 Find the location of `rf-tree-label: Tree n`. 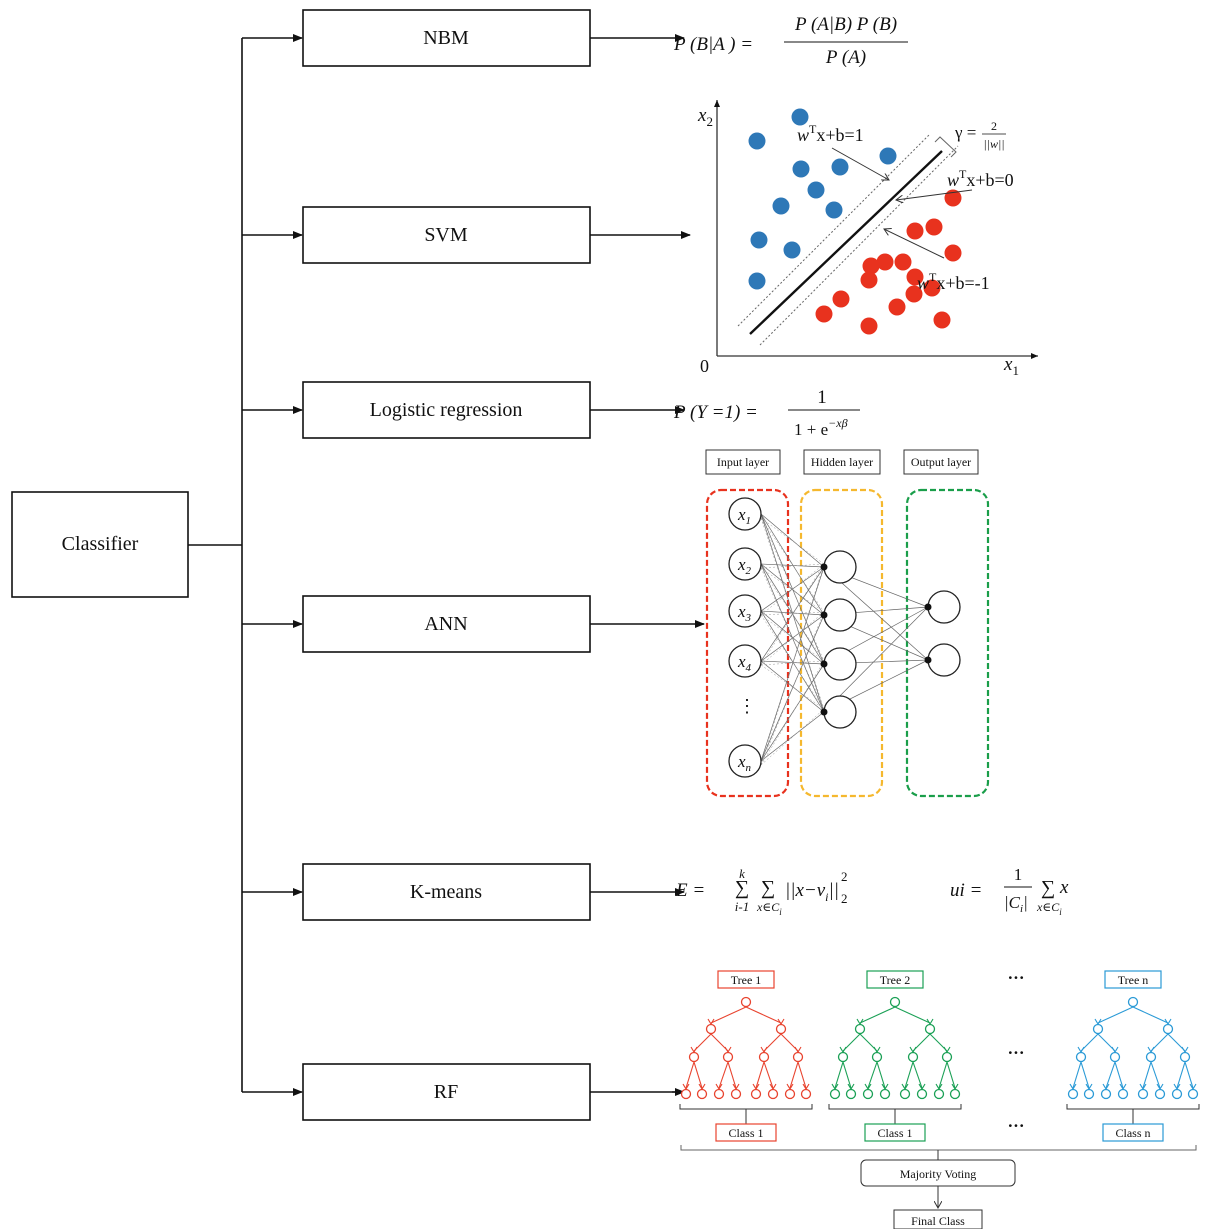

rf-tree-label: Tree n is located at coordinates (1133, 980).